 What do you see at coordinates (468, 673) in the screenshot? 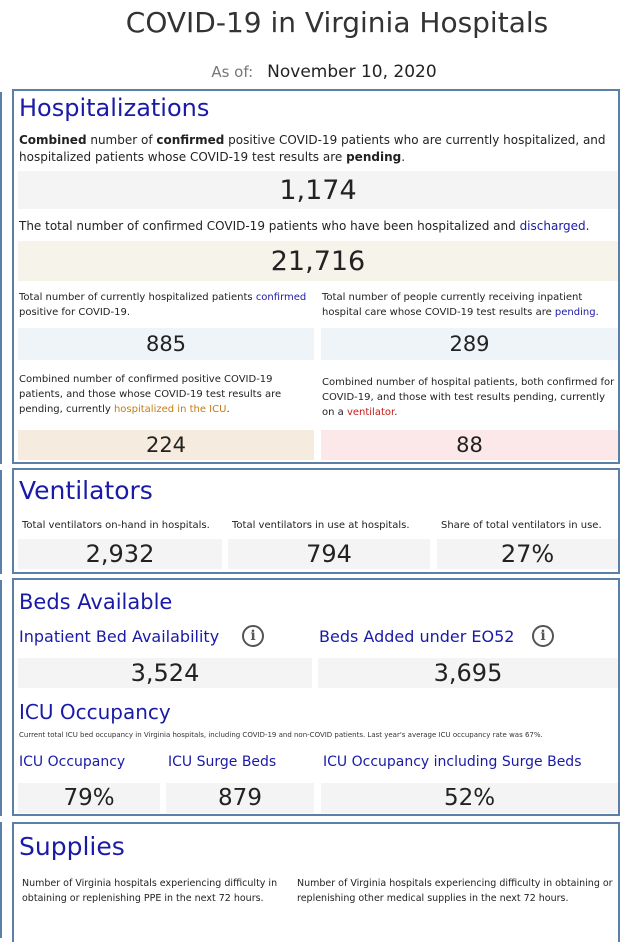
I see `eo52-value: 3,695` at bounding box center [468, 673].